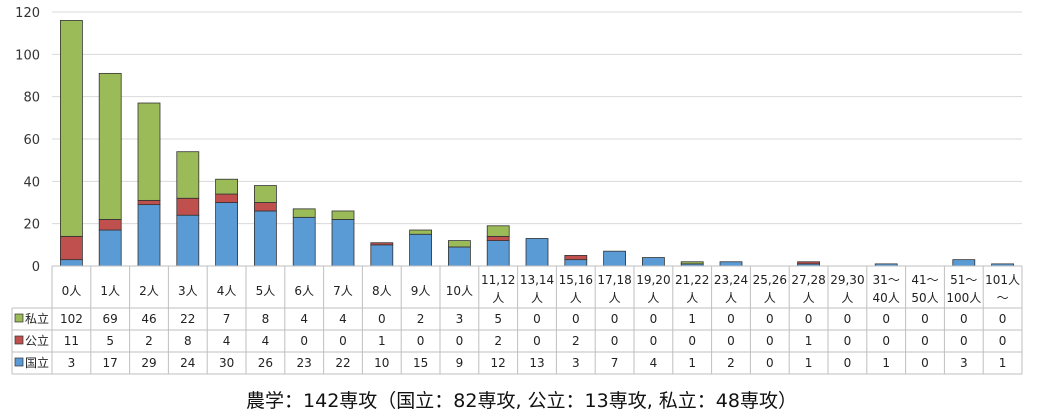  What do you see at coordinates (498, 363) in the screenshot?
I see `data-table-value: 12` at bounding box center [498, 363].